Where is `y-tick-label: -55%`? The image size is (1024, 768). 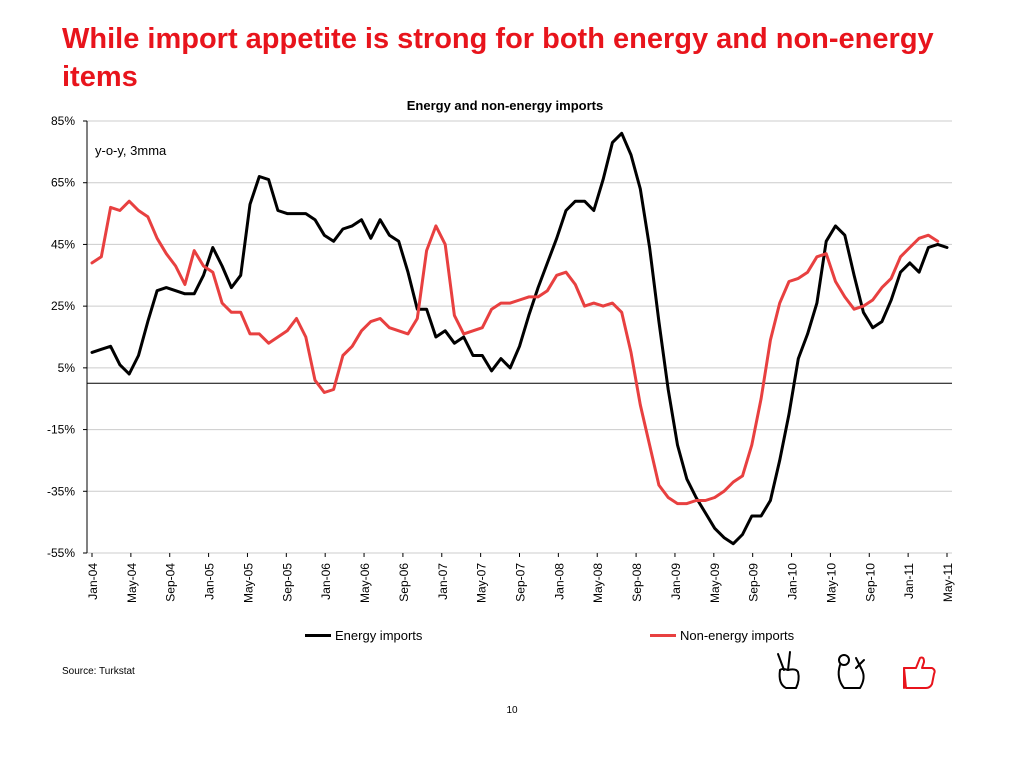 y-tick-label: -55% is located at coordinates (61, 553).